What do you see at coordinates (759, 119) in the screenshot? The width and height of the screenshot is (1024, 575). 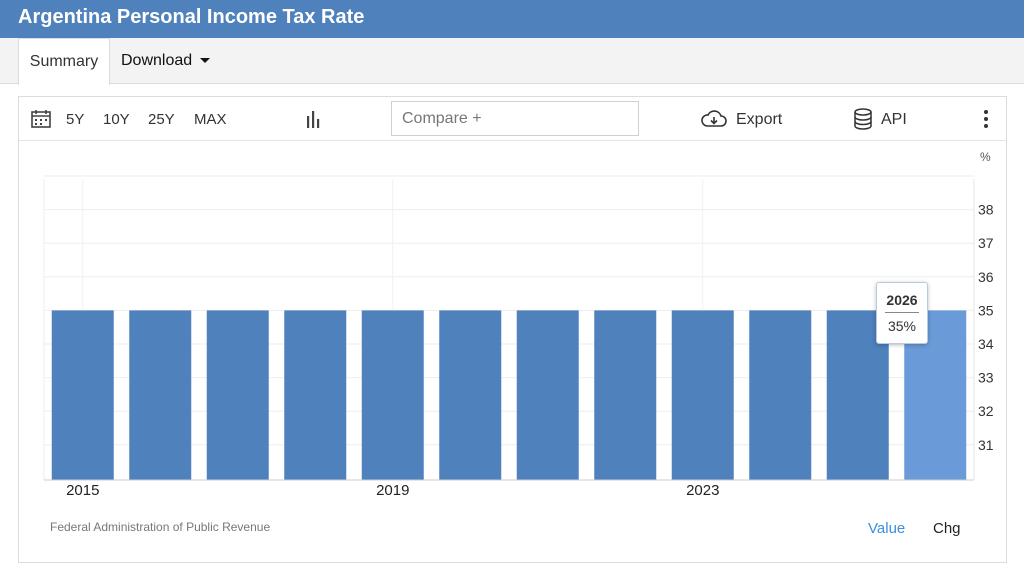 I see `export-button: Export` at bounding box center [759, 119].